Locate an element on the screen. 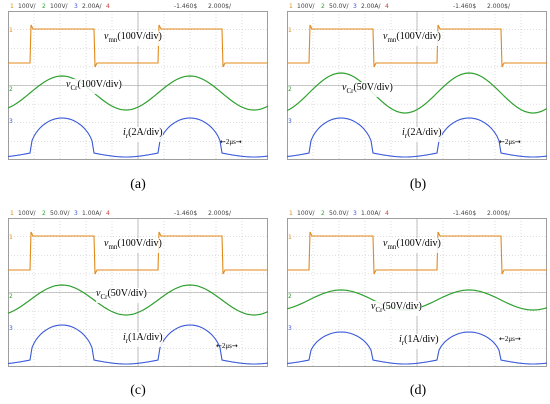 The image size is (550, 404). caption-c: (c) is located at coordinates (138, 390).